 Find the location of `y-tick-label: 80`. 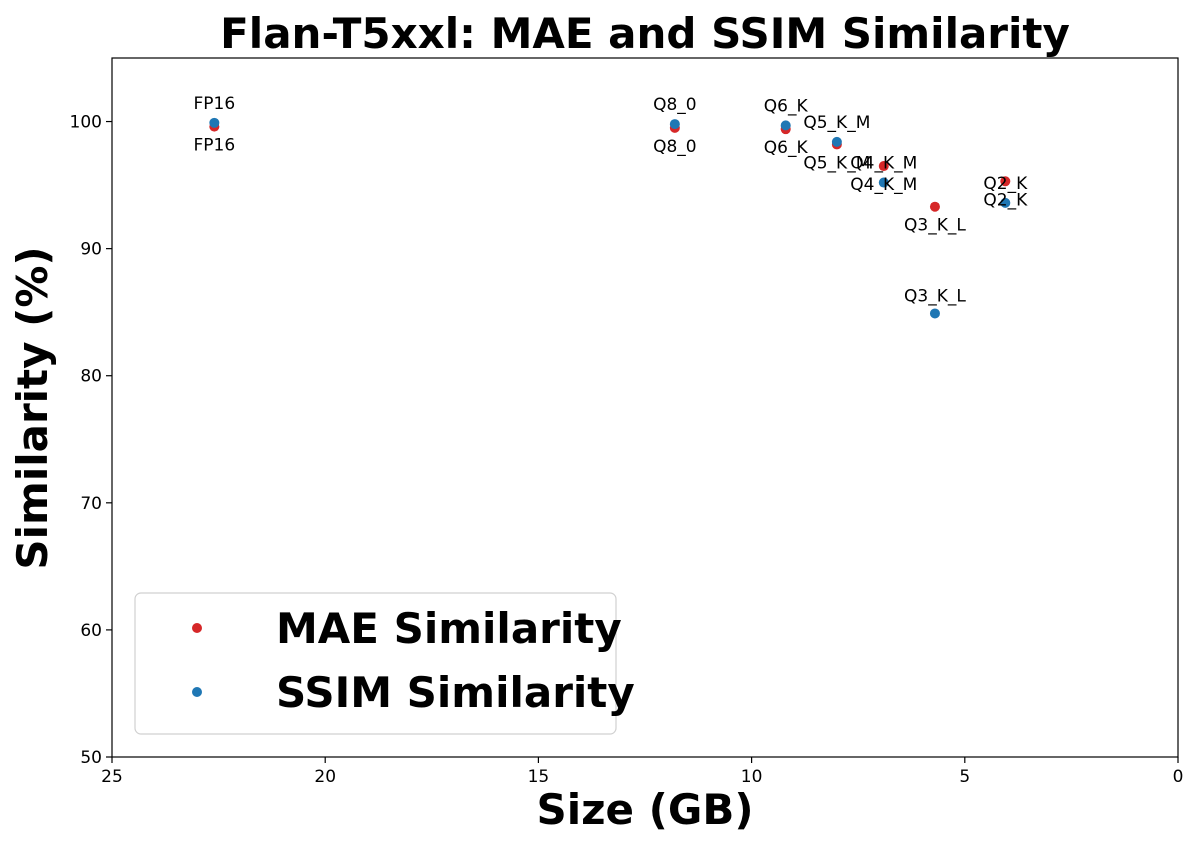

y-tick-label: 80 is located at coordinates (91, 377).